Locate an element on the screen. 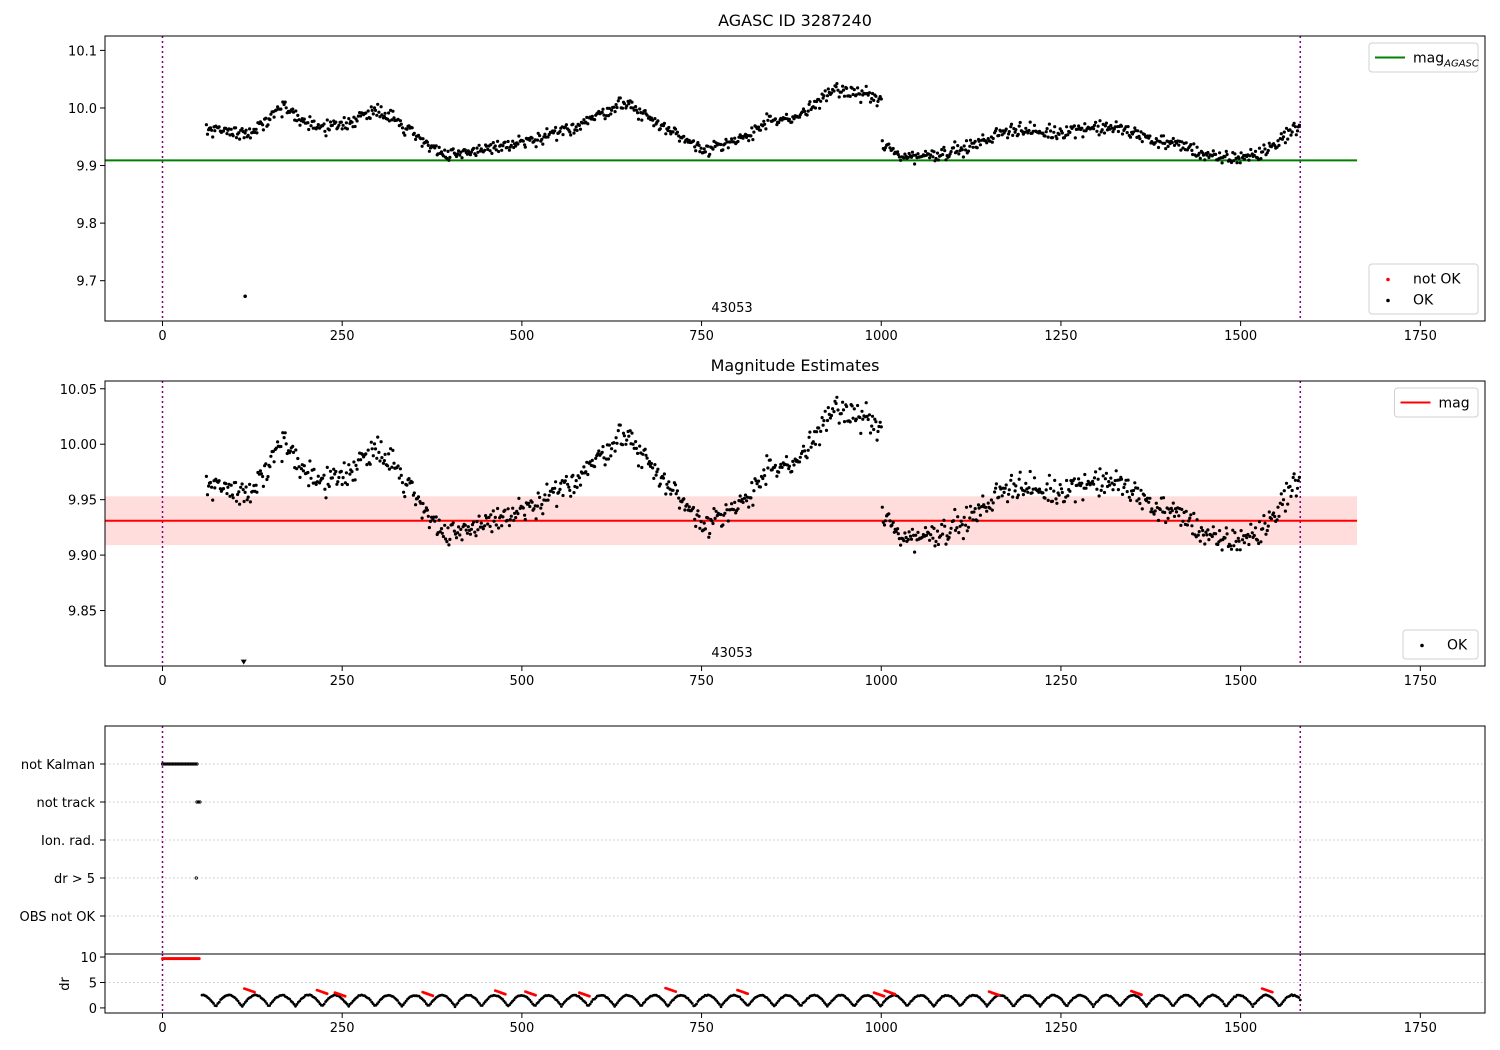 This screenshot has width=1500, height=1050. panel-dr-high-point is located at coordinates (199, 959).